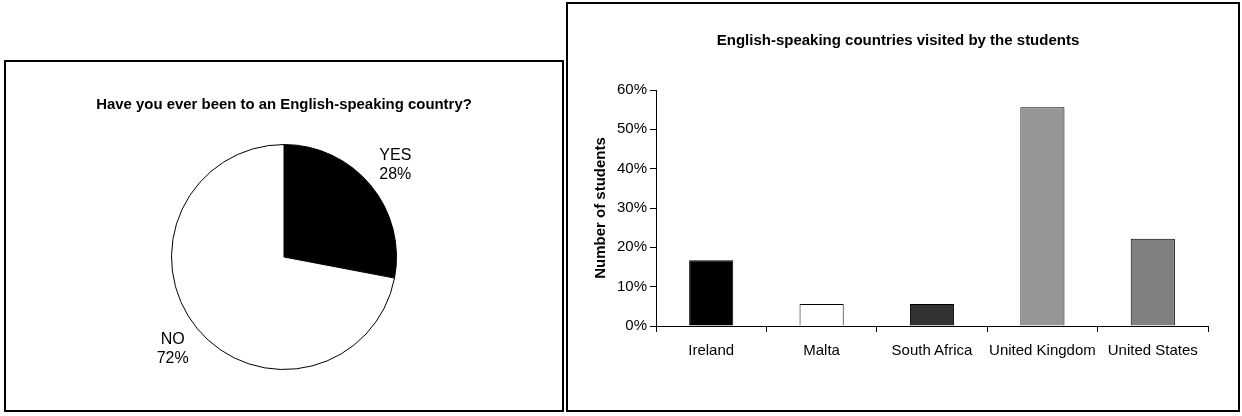 The width and height of the screenshot is (1242, 416). I want to click on y-tick-label: 0%, so click(636, 325).